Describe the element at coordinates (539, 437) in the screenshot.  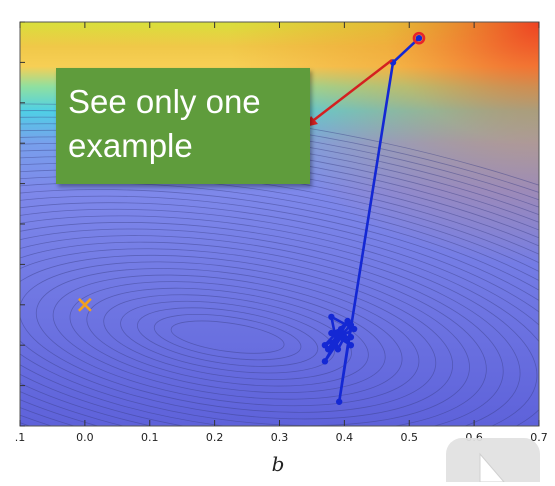
I see `x-tick-label: 0.7` at that location.